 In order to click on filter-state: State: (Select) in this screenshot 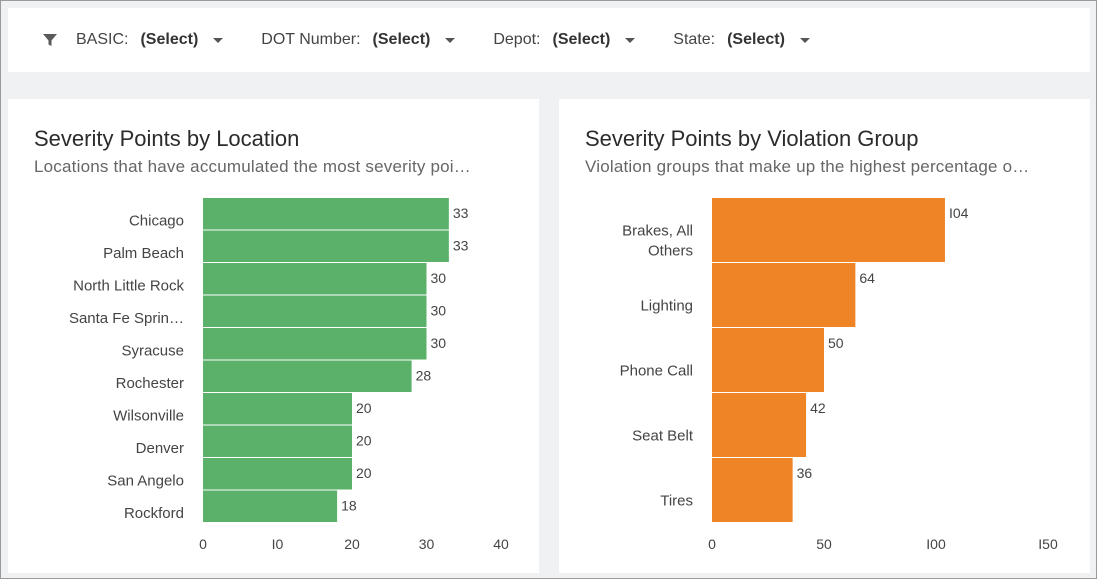, I will do `click(741, 40)`.